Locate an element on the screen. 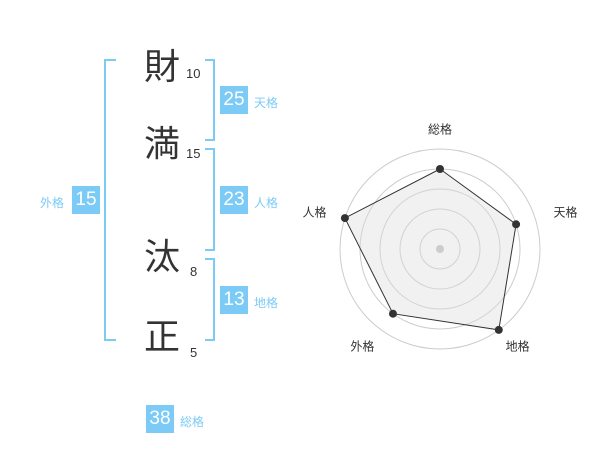 The image size is (600, 470). radar-axis-label: 人格 is located at coordinates (314, 212).